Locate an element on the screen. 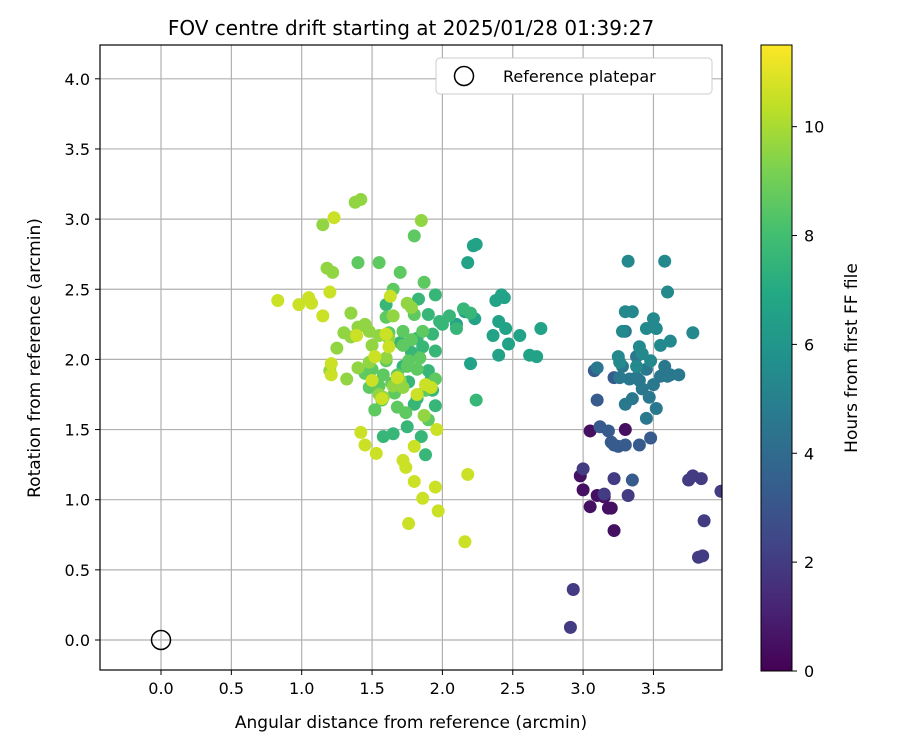 This screenshot has width=900, height=750. y-tick-label: 0.5 is located at coordinates (77, 570).